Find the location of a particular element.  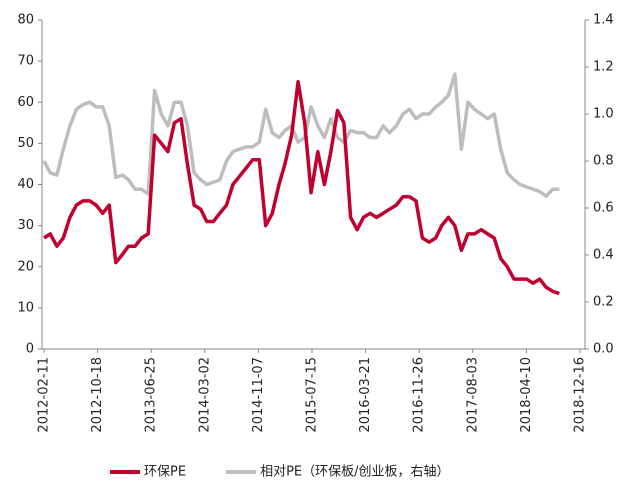

y2-tick-label: 1.4 is located at coordinates (603, 20).